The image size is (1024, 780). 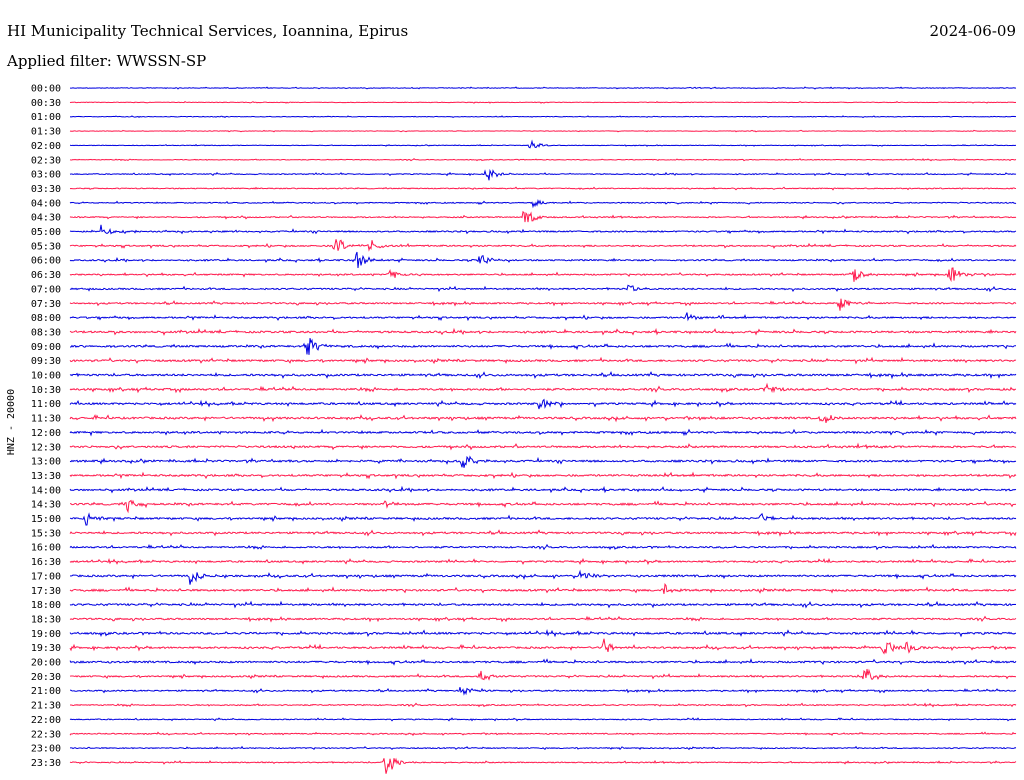 I want to click on row-time-label: 20:30, so click(x=46, y=677).